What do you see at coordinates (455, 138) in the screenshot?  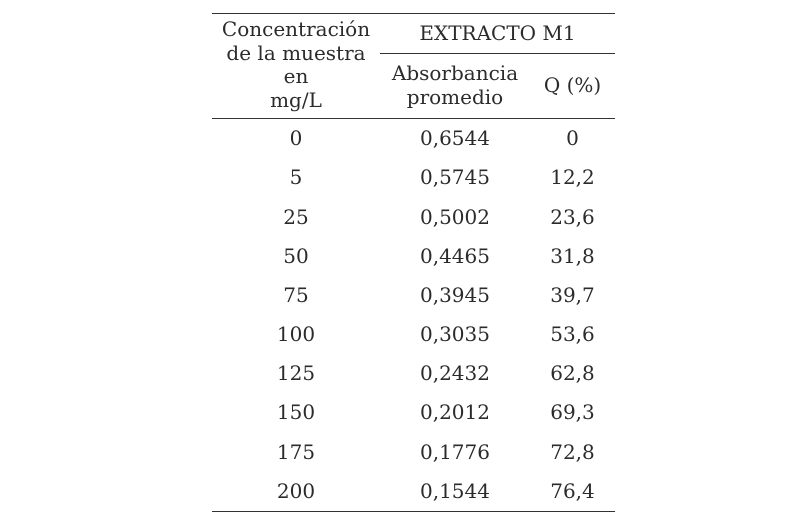 I see `absorbance-cell: 0,6544` at bounding box center [455, 138].